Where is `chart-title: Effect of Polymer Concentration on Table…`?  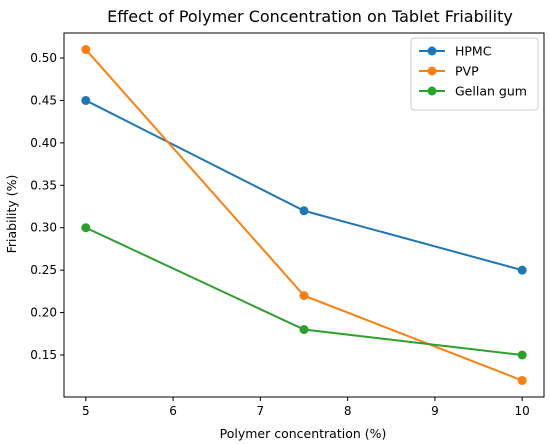 chart-title: Effect of Polymer Concentration on Table… is located at coordinates (310, 16).